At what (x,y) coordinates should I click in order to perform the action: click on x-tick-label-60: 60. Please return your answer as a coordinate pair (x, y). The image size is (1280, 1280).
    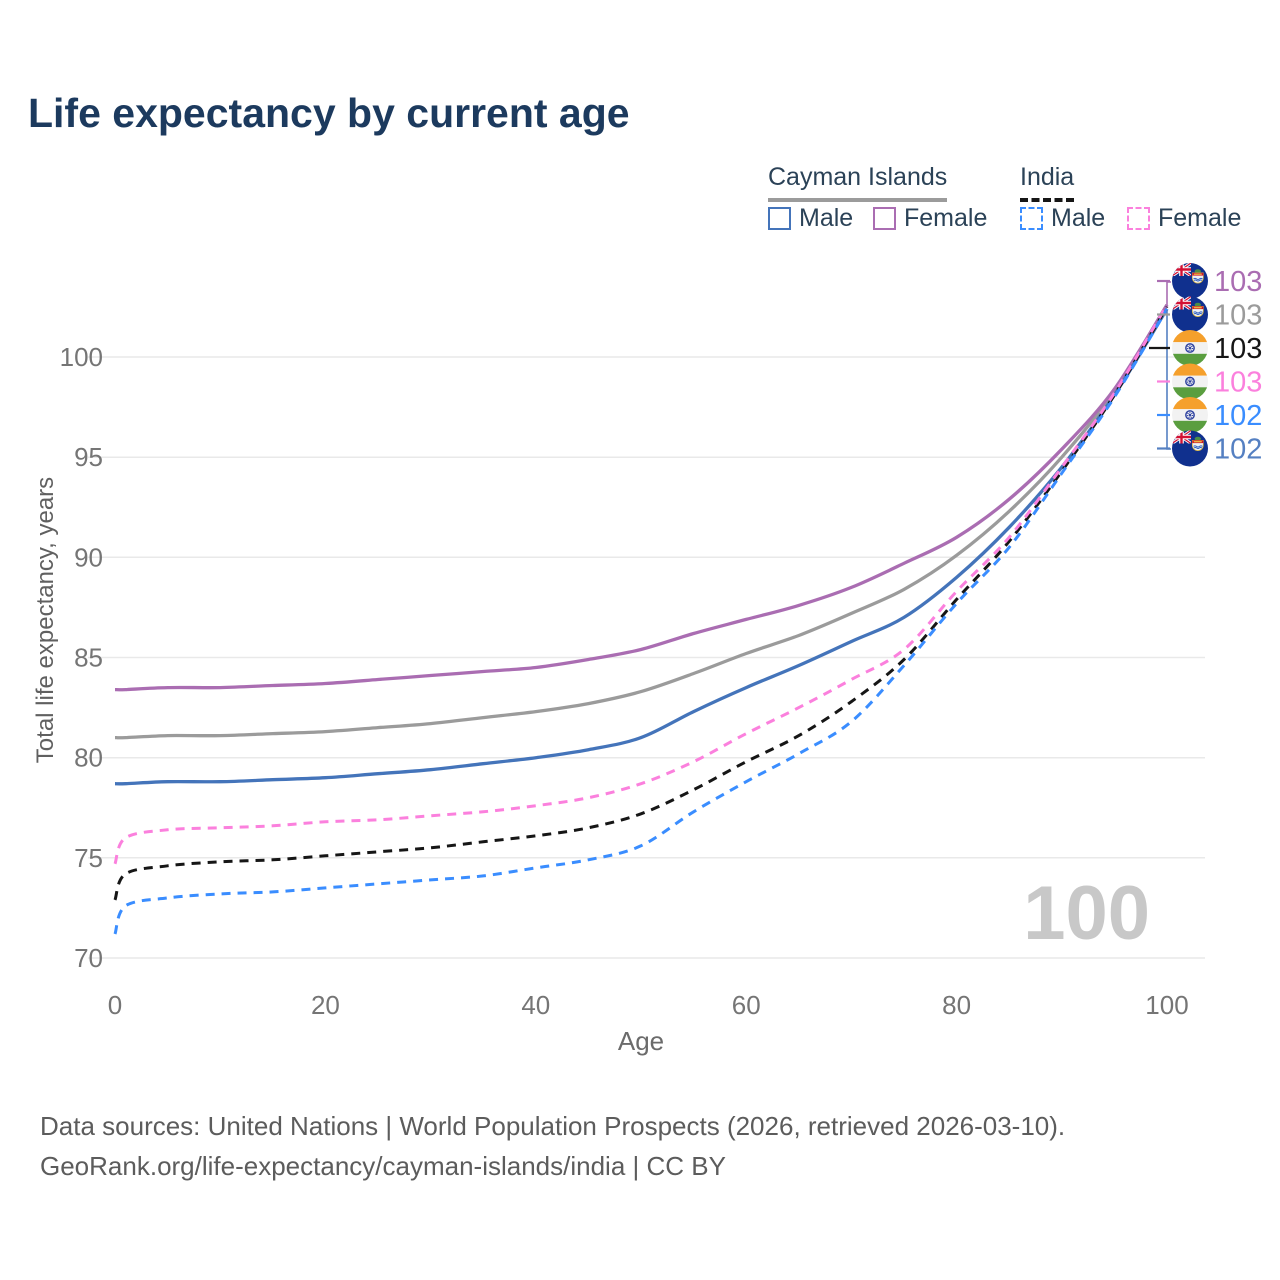
    Looking at the image, I should click on (746, 1005).